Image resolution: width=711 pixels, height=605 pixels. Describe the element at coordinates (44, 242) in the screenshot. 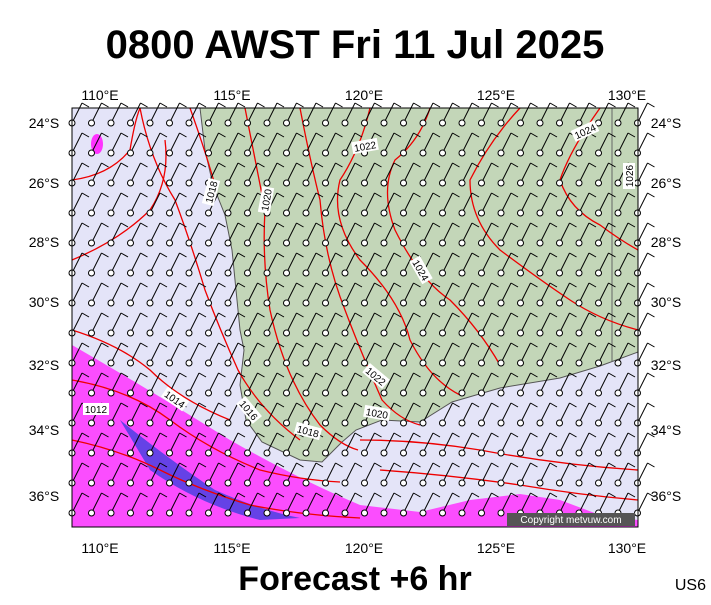

I see `latitude-label: 28°S` at that location.